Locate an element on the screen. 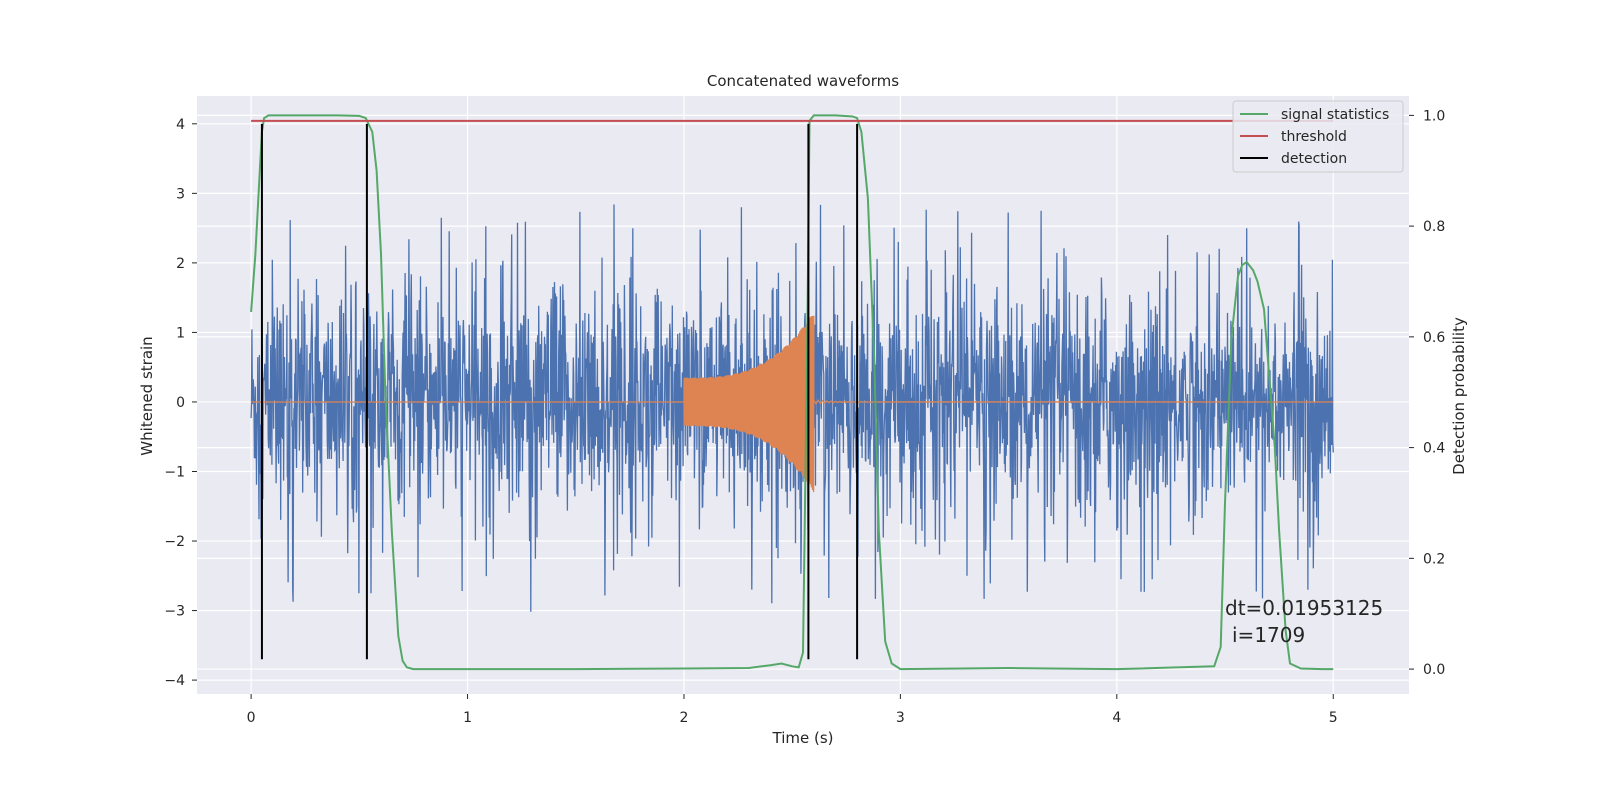 This screenshot has width=1600, height=800. yl-tick-label: 2 is located at coordinates (180, 264).